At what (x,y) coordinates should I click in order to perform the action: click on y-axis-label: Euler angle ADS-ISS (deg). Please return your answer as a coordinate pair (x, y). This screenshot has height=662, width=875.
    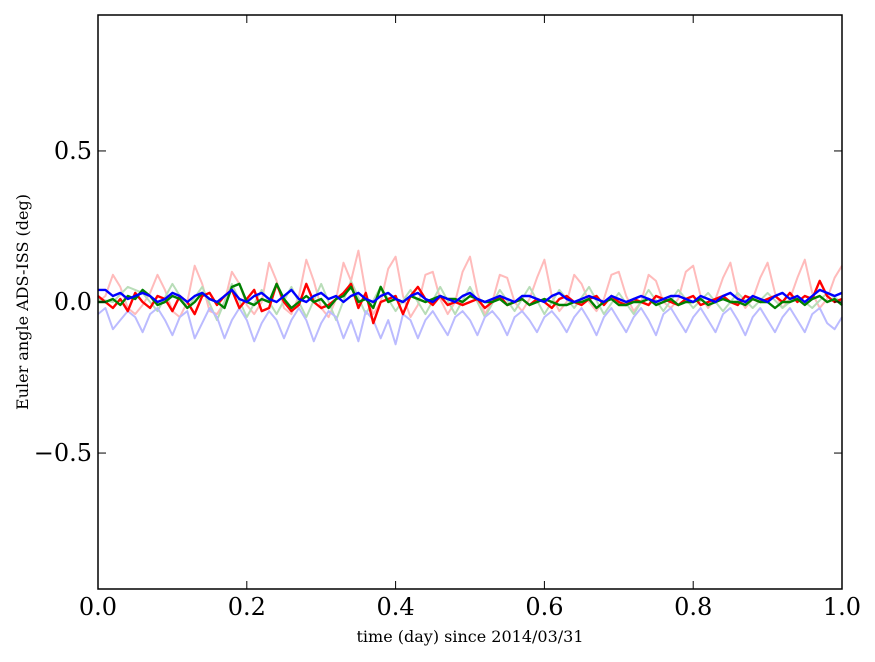
    Looking at the image, I should click on (22, 302).